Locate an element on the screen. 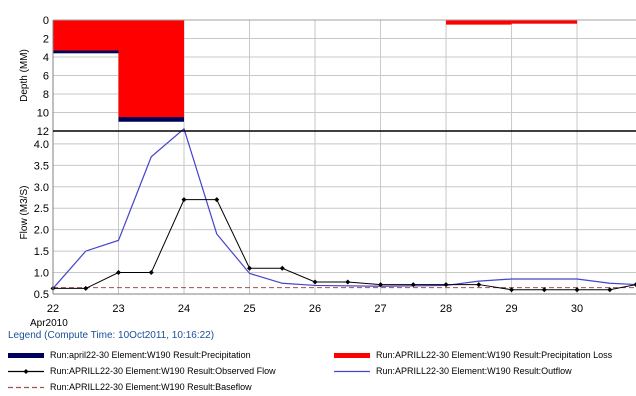 This screenshot has height=396, width=636. flow-tick-label-1: 1.0 is located at coordinates (41, 274).